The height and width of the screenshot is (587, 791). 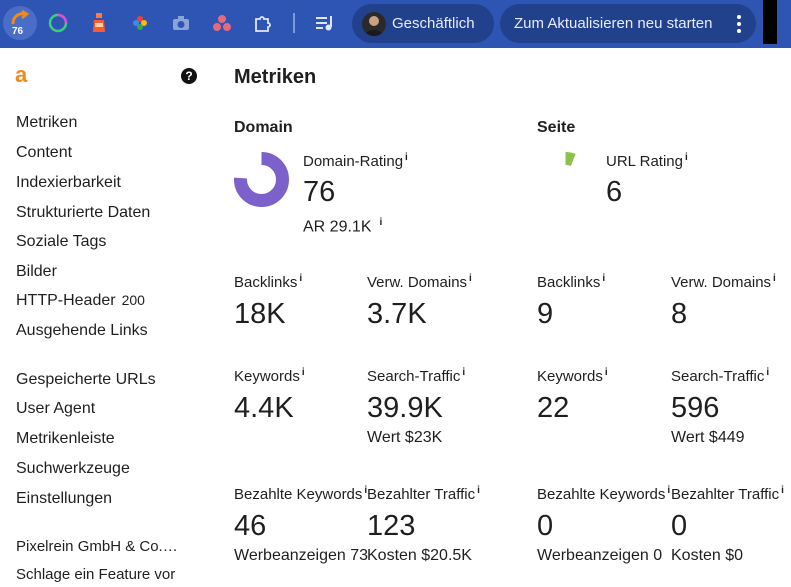 What do you see at coordinates (600, 555) in the screenshot?
I see `page-ads-count: Werbeanzeigen 0` at bounding box center [600, 555].